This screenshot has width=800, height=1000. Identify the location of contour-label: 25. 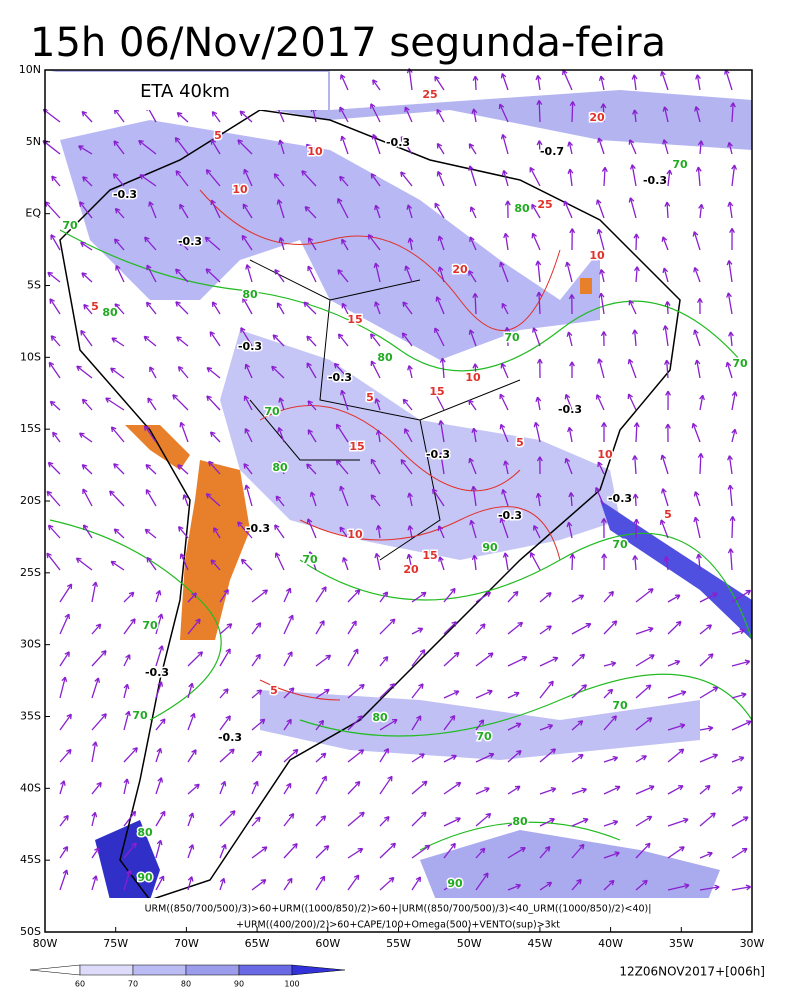
(544, 204).